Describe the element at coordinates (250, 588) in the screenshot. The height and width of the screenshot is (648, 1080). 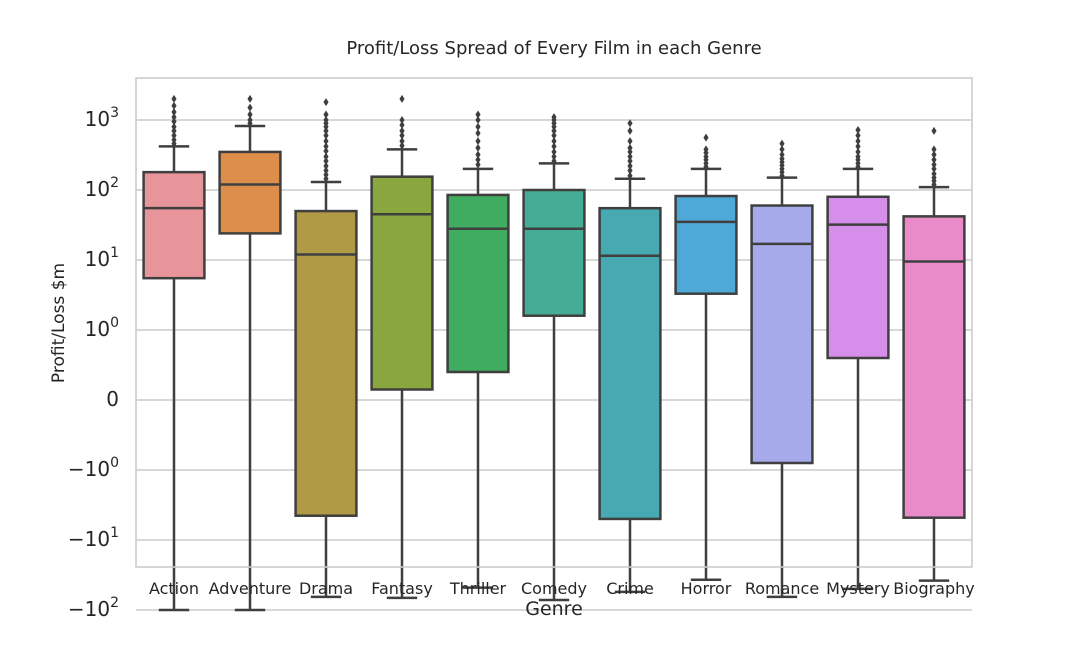
I see `x-tick-label: Adventure` at that location.